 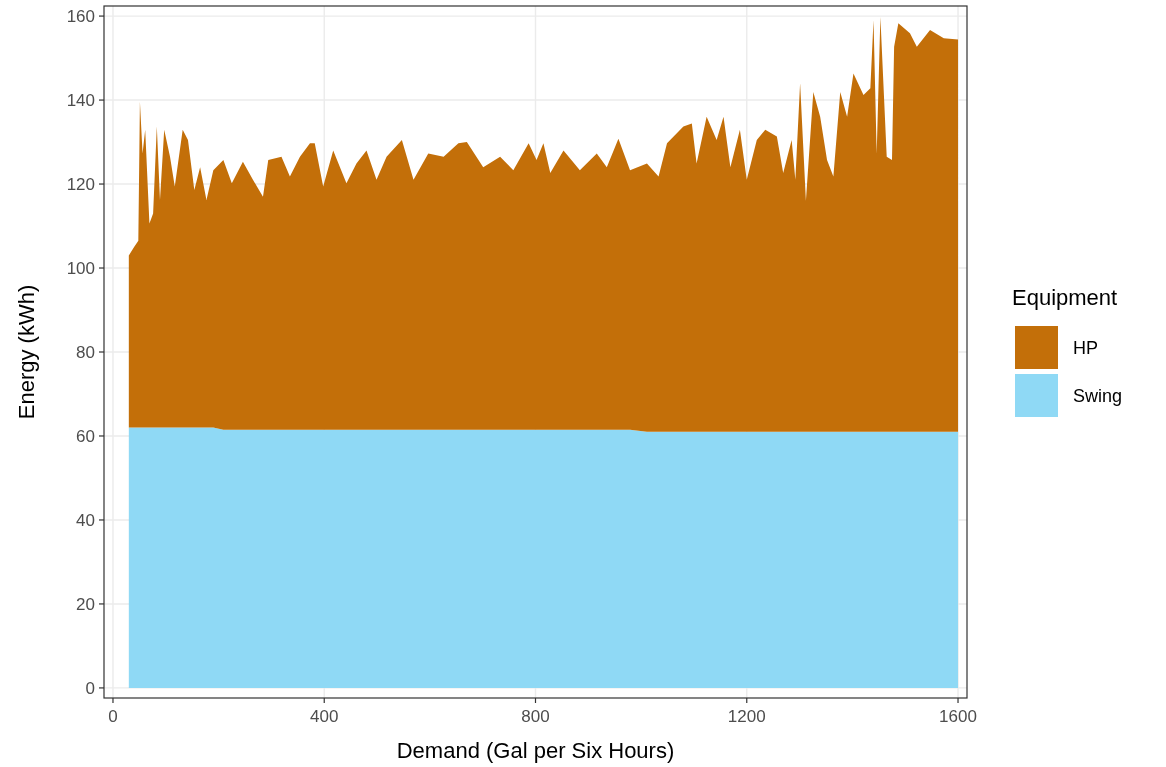 What do you see at coordinates (80, 17) in the screenshot?
I see `y-tick-label: 160` at bounding box center [80, 17].